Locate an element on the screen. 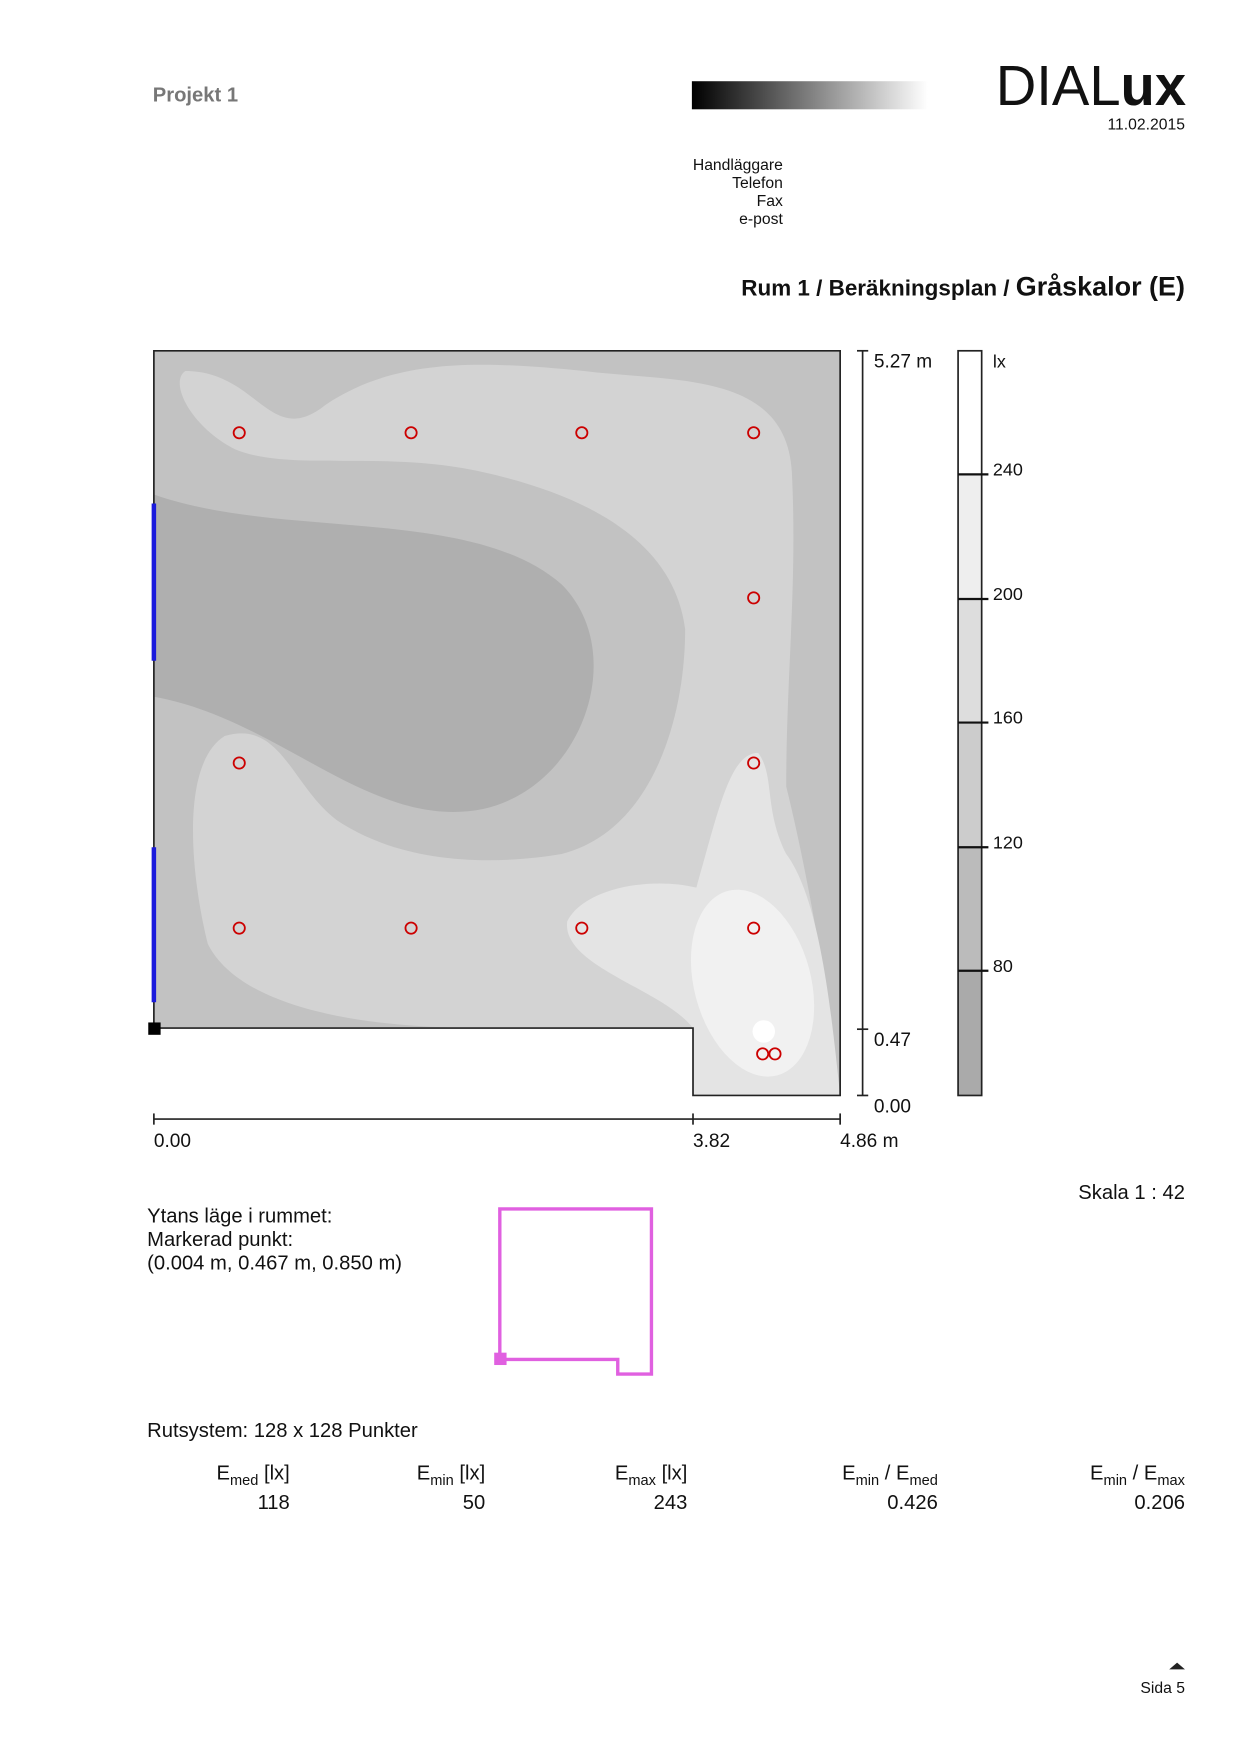  mini-marked-point is located at coordinates (500, 1359).